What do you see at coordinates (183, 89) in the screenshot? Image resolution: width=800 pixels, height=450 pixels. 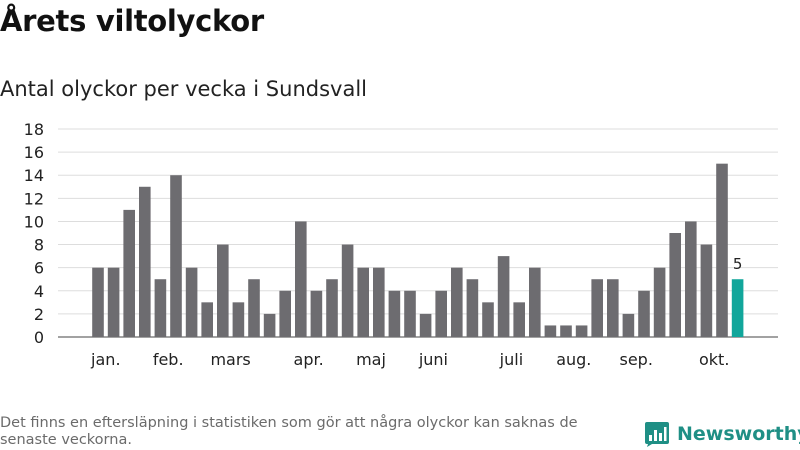 I see `chart-subtitle: Antal olyckor per vecka i Sundsvall` at bounding box center [183, 89].